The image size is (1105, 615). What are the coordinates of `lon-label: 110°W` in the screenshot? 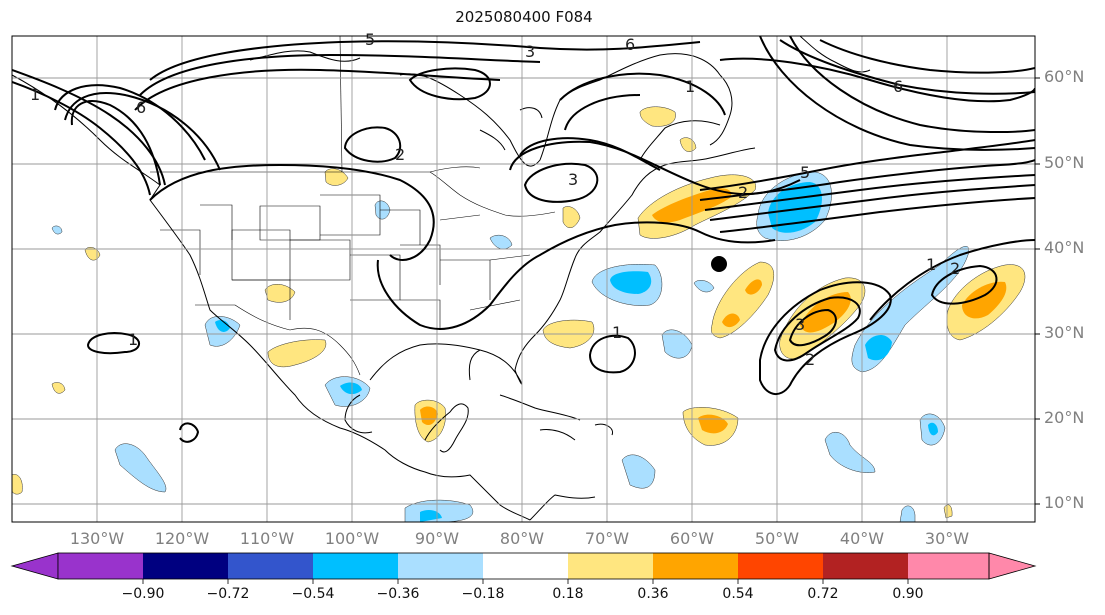 It's located at (267, 538).